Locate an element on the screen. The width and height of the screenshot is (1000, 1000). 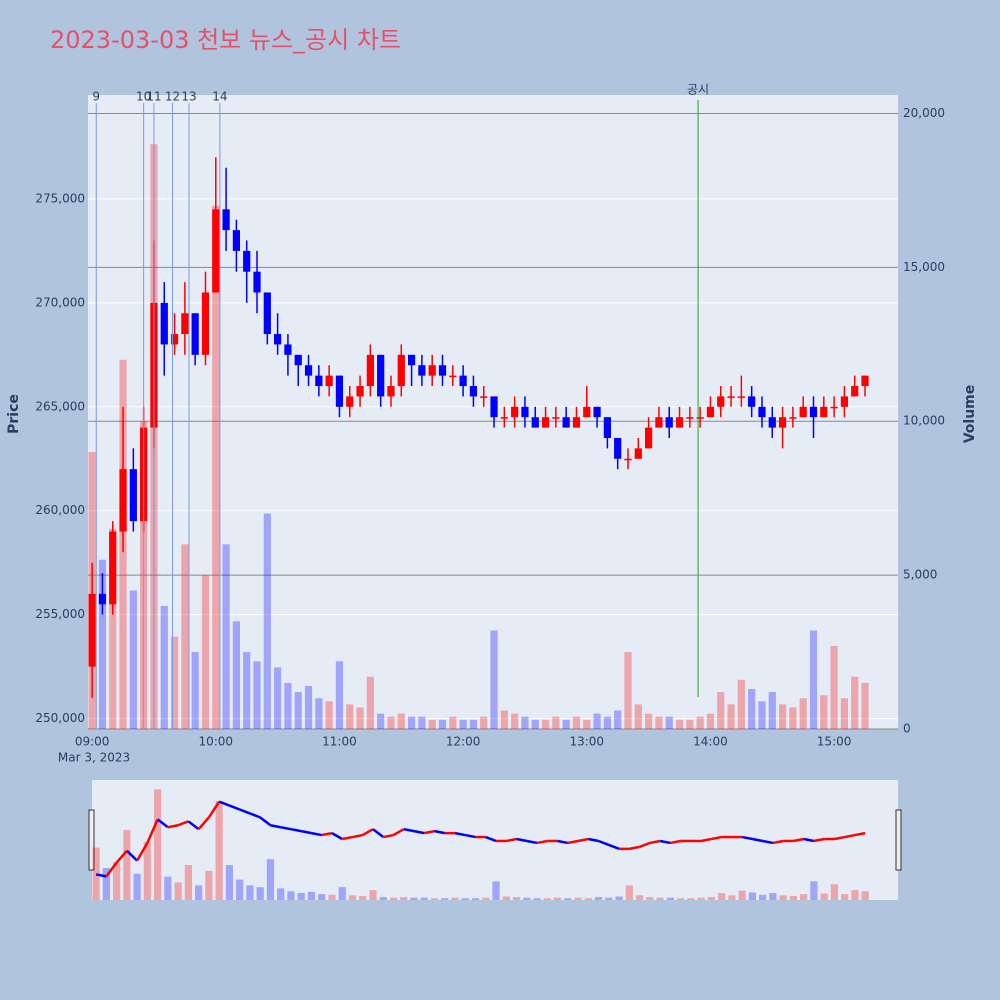
news-label: 9 is located at coordinates (96, 97).